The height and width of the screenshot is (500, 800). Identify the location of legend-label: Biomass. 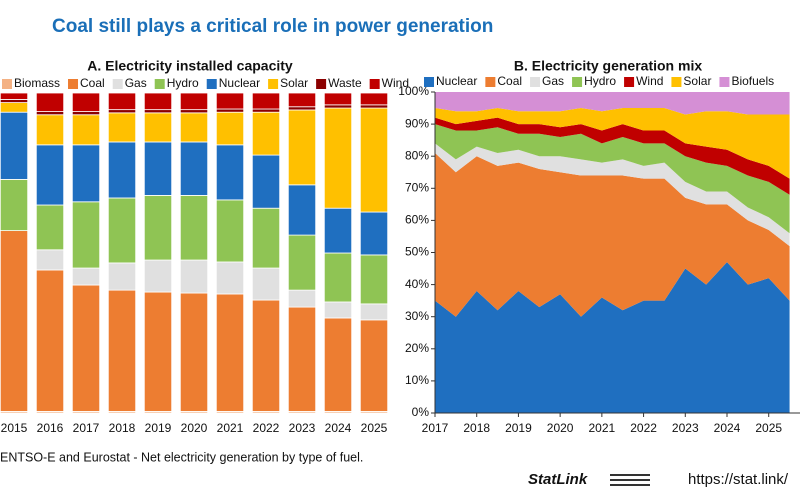
(37, 83).